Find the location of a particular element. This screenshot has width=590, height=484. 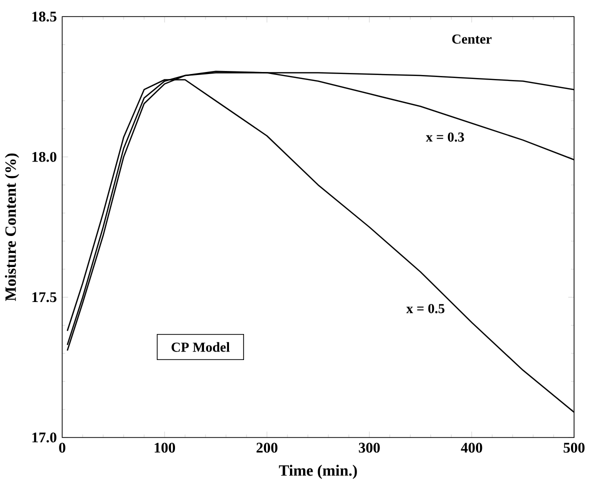

y-tick-label: 17.5 is located at coordinates (44, 297).